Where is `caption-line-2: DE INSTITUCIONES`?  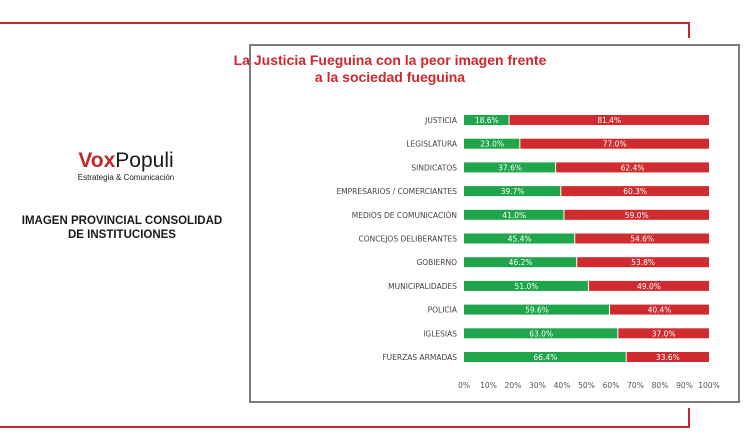 caption-line-2: DE INSTITUCIONES is located at coordinates (122, 235).